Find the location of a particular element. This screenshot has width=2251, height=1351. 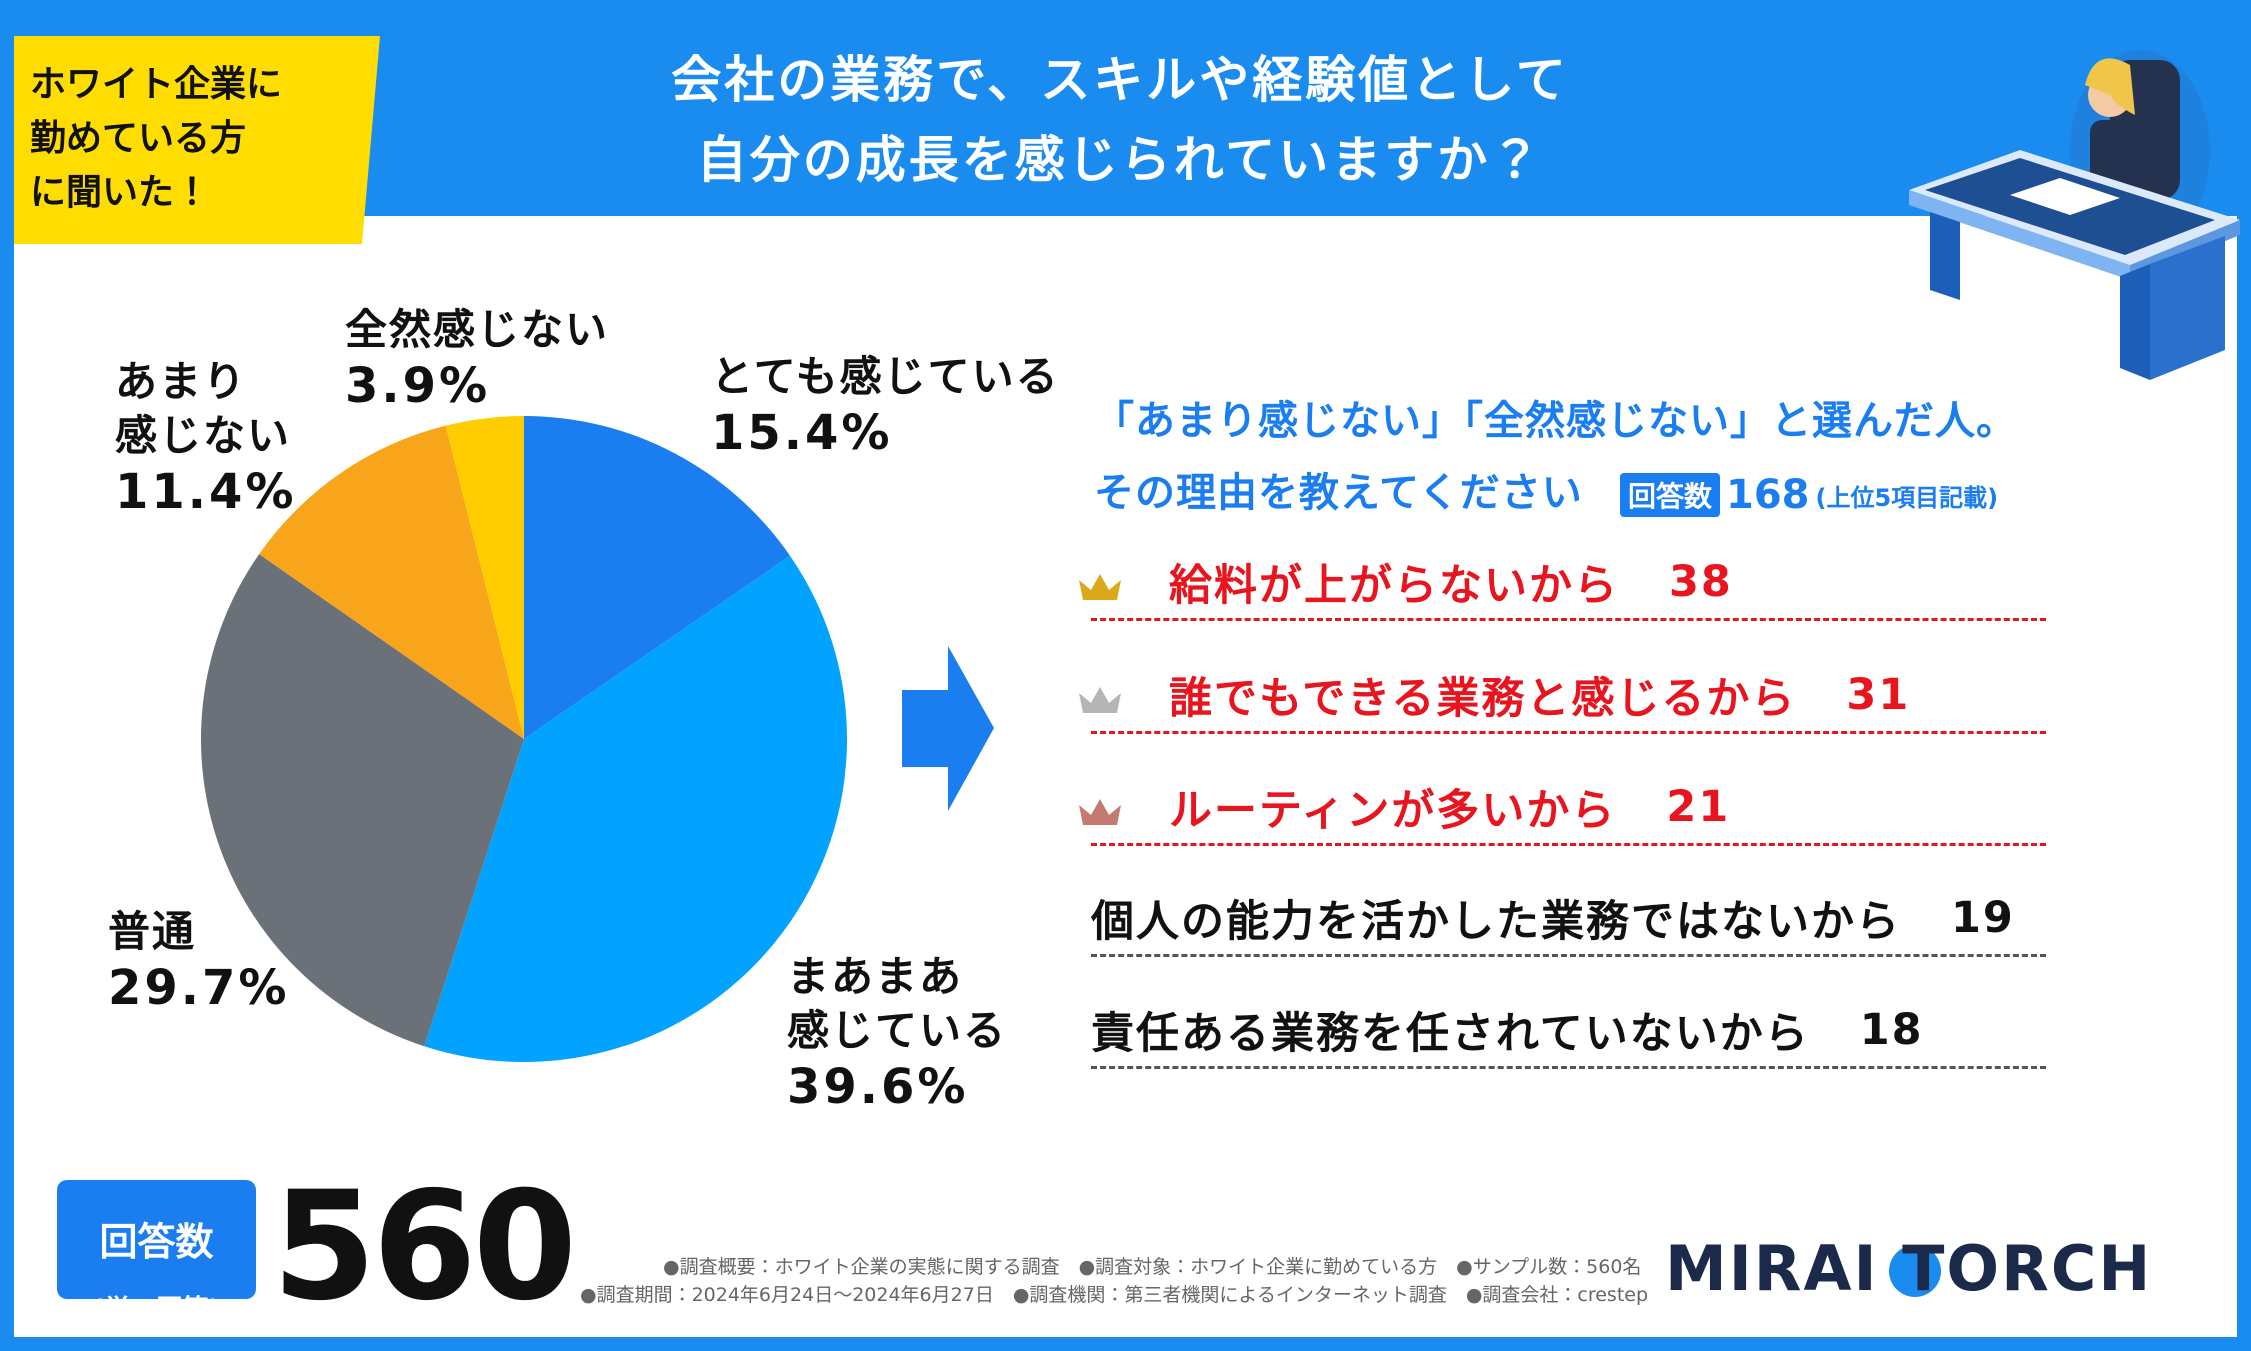

logo-torch is located at coordinates (1915, 1271).